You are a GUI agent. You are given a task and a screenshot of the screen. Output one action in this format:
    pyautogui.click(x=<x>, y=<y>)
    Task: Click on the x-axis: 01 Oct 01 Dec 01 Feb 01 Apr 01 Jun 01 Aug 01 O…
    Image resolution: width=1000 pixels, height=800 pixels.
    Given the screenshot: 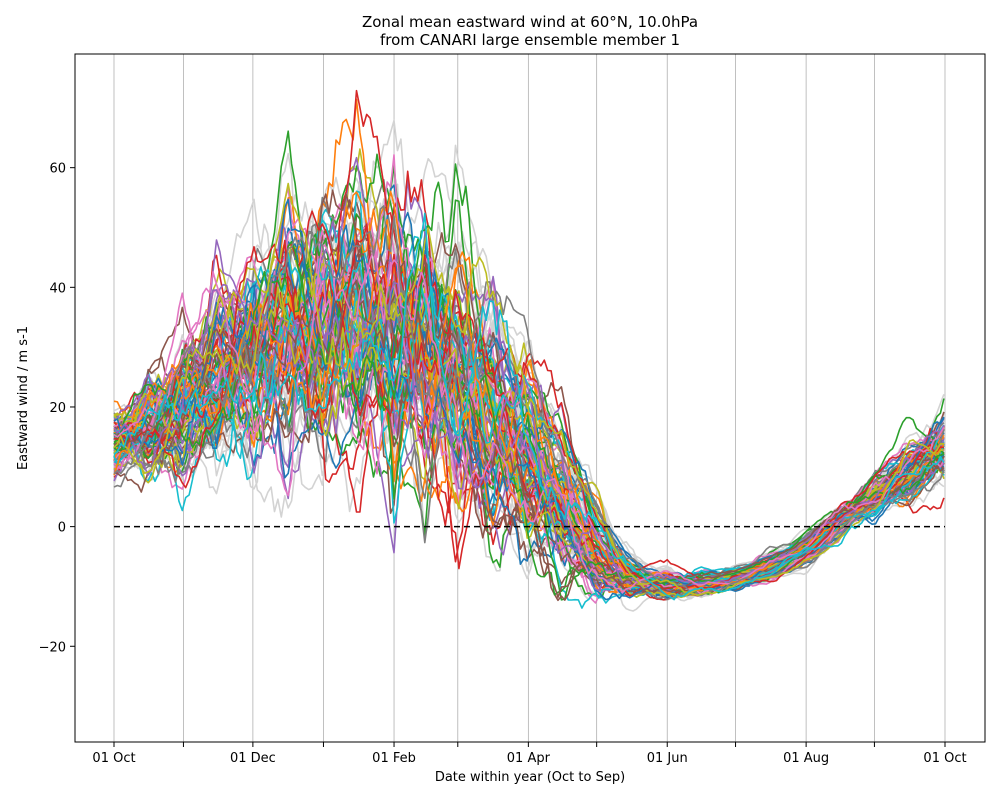 What is the action you would take?
    pyautogui.click(x=529, y=754)
    